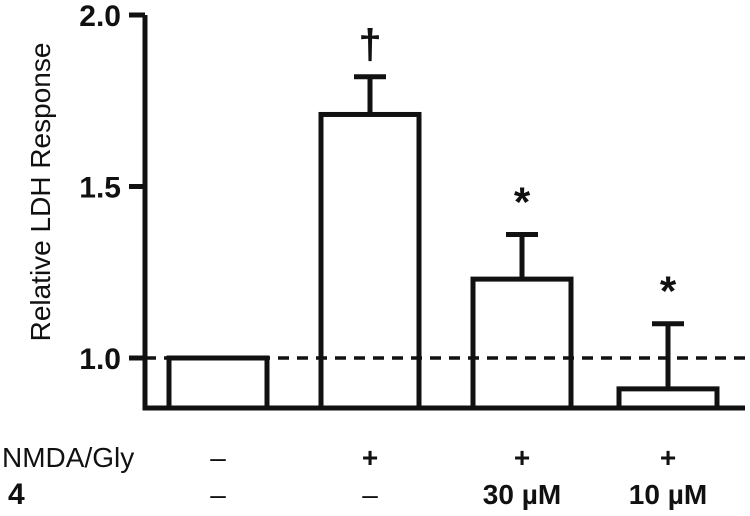  What do you see at coordinates (16, 494) in the screenshot?
I see `condition-row-label: 4` at bounding box center [16, 494].